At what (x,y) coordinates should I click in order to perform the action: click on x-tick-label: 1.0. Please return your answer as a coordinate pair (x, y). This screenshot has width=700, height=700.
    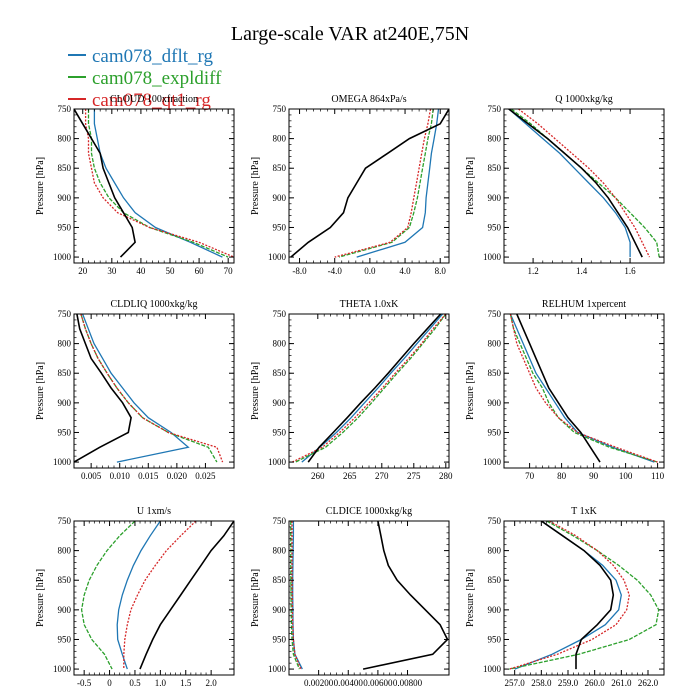
    Looking at the image, I should click on (161, 683).